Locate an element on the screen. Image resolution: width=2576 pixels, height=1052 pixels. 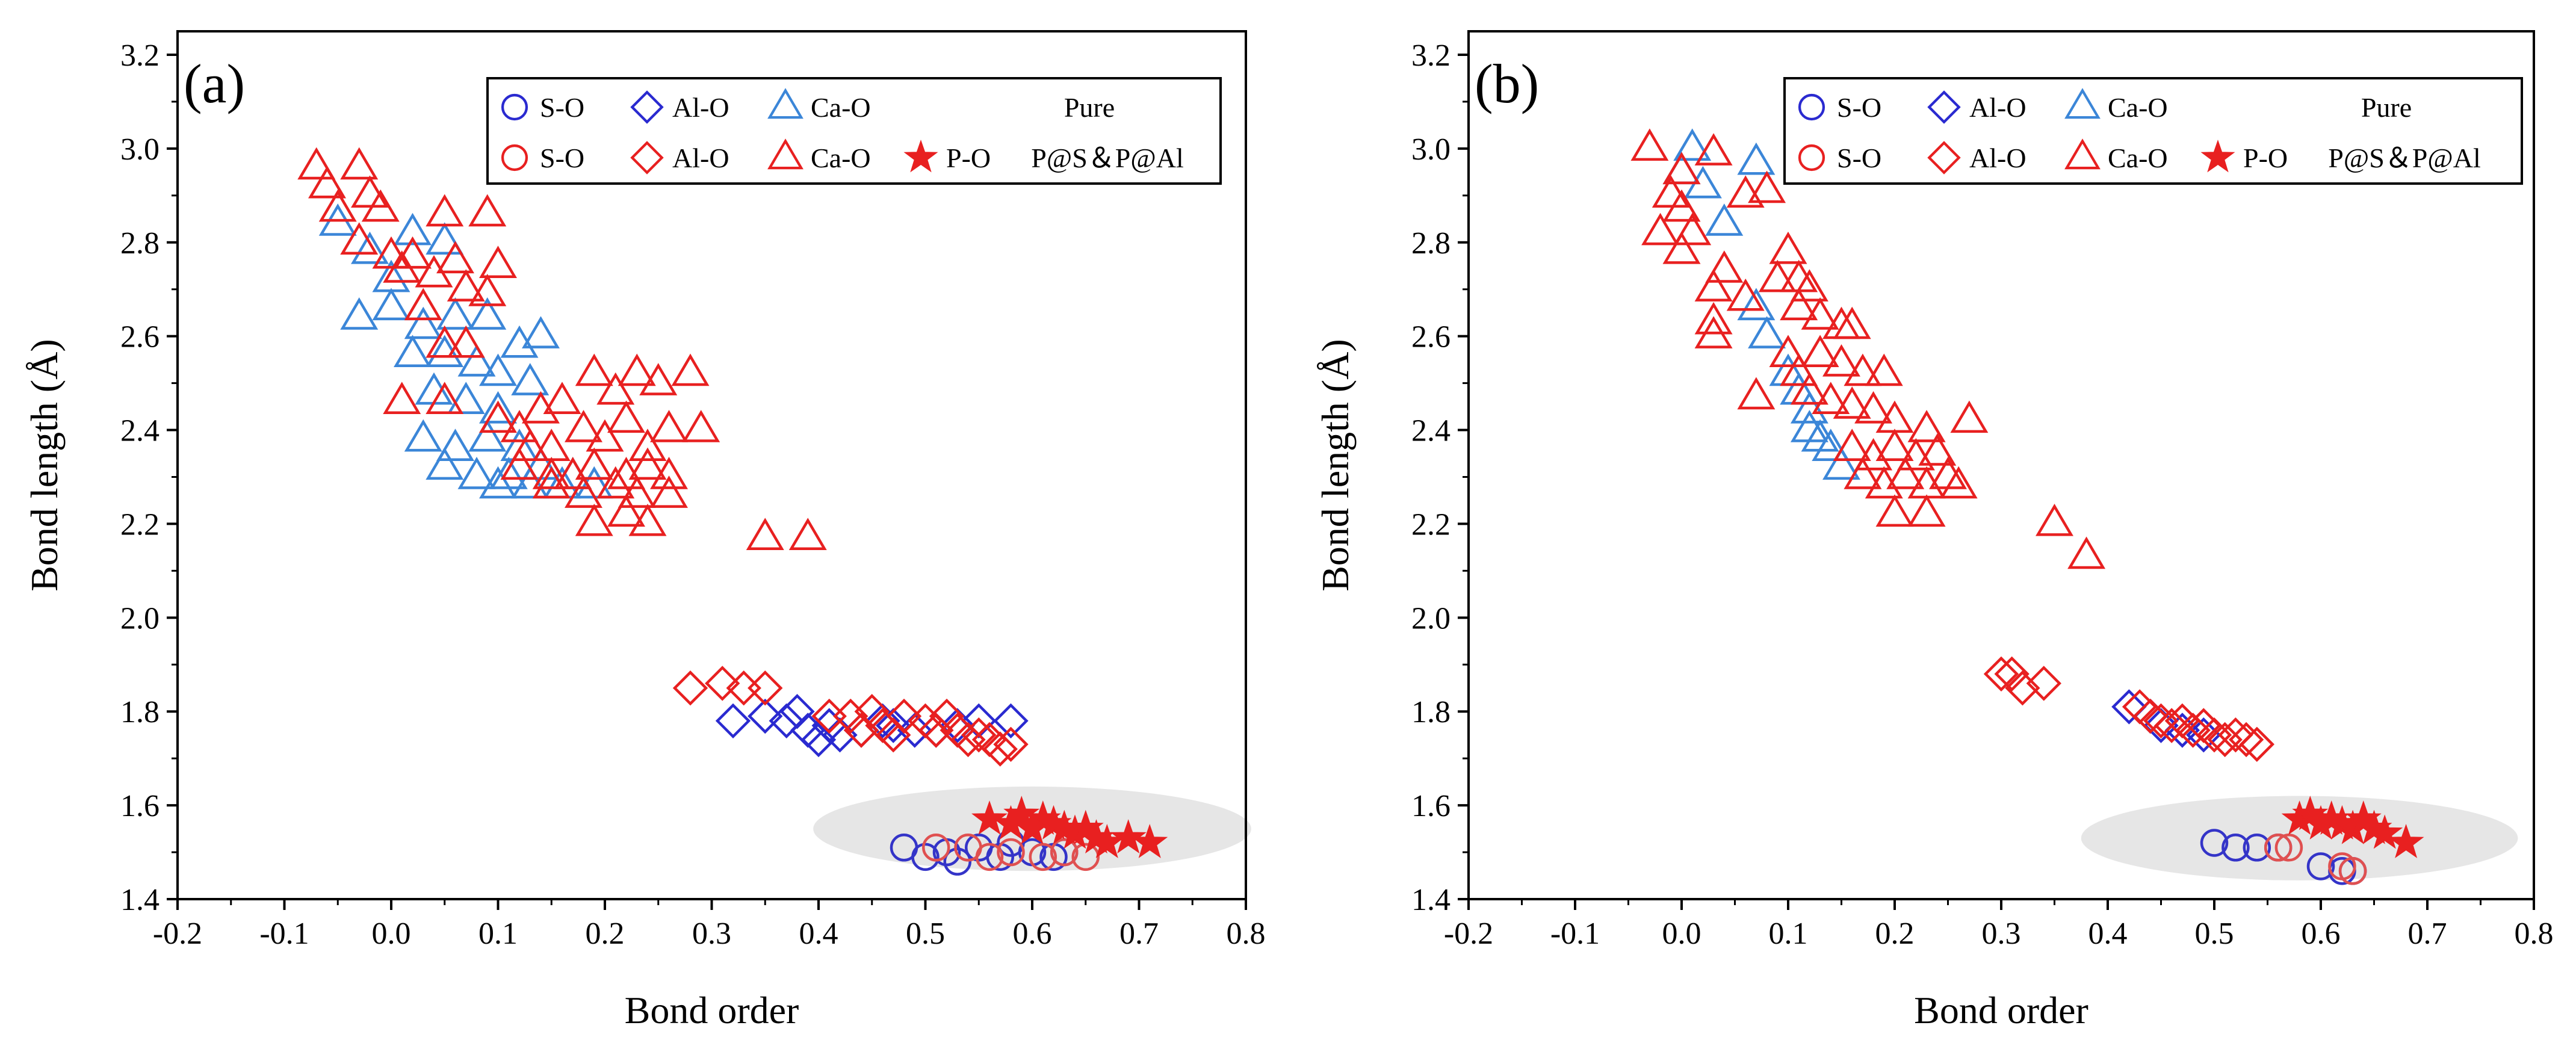
x-tick-label: -0.2 is located at coordinates (177, 934).